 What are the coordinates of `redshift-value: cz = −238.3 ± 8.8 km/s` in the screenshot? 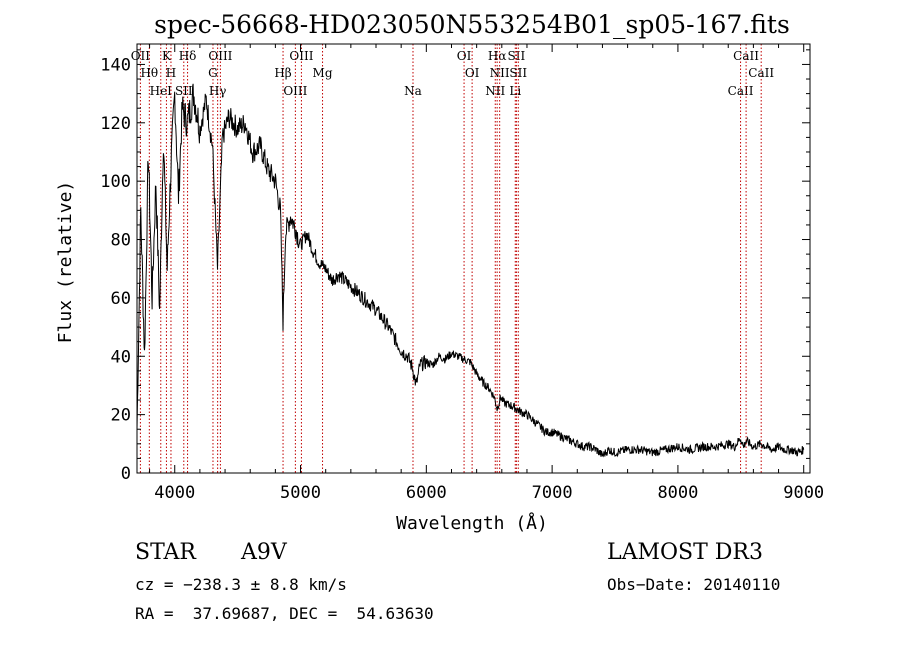 It's located at (241, 584).